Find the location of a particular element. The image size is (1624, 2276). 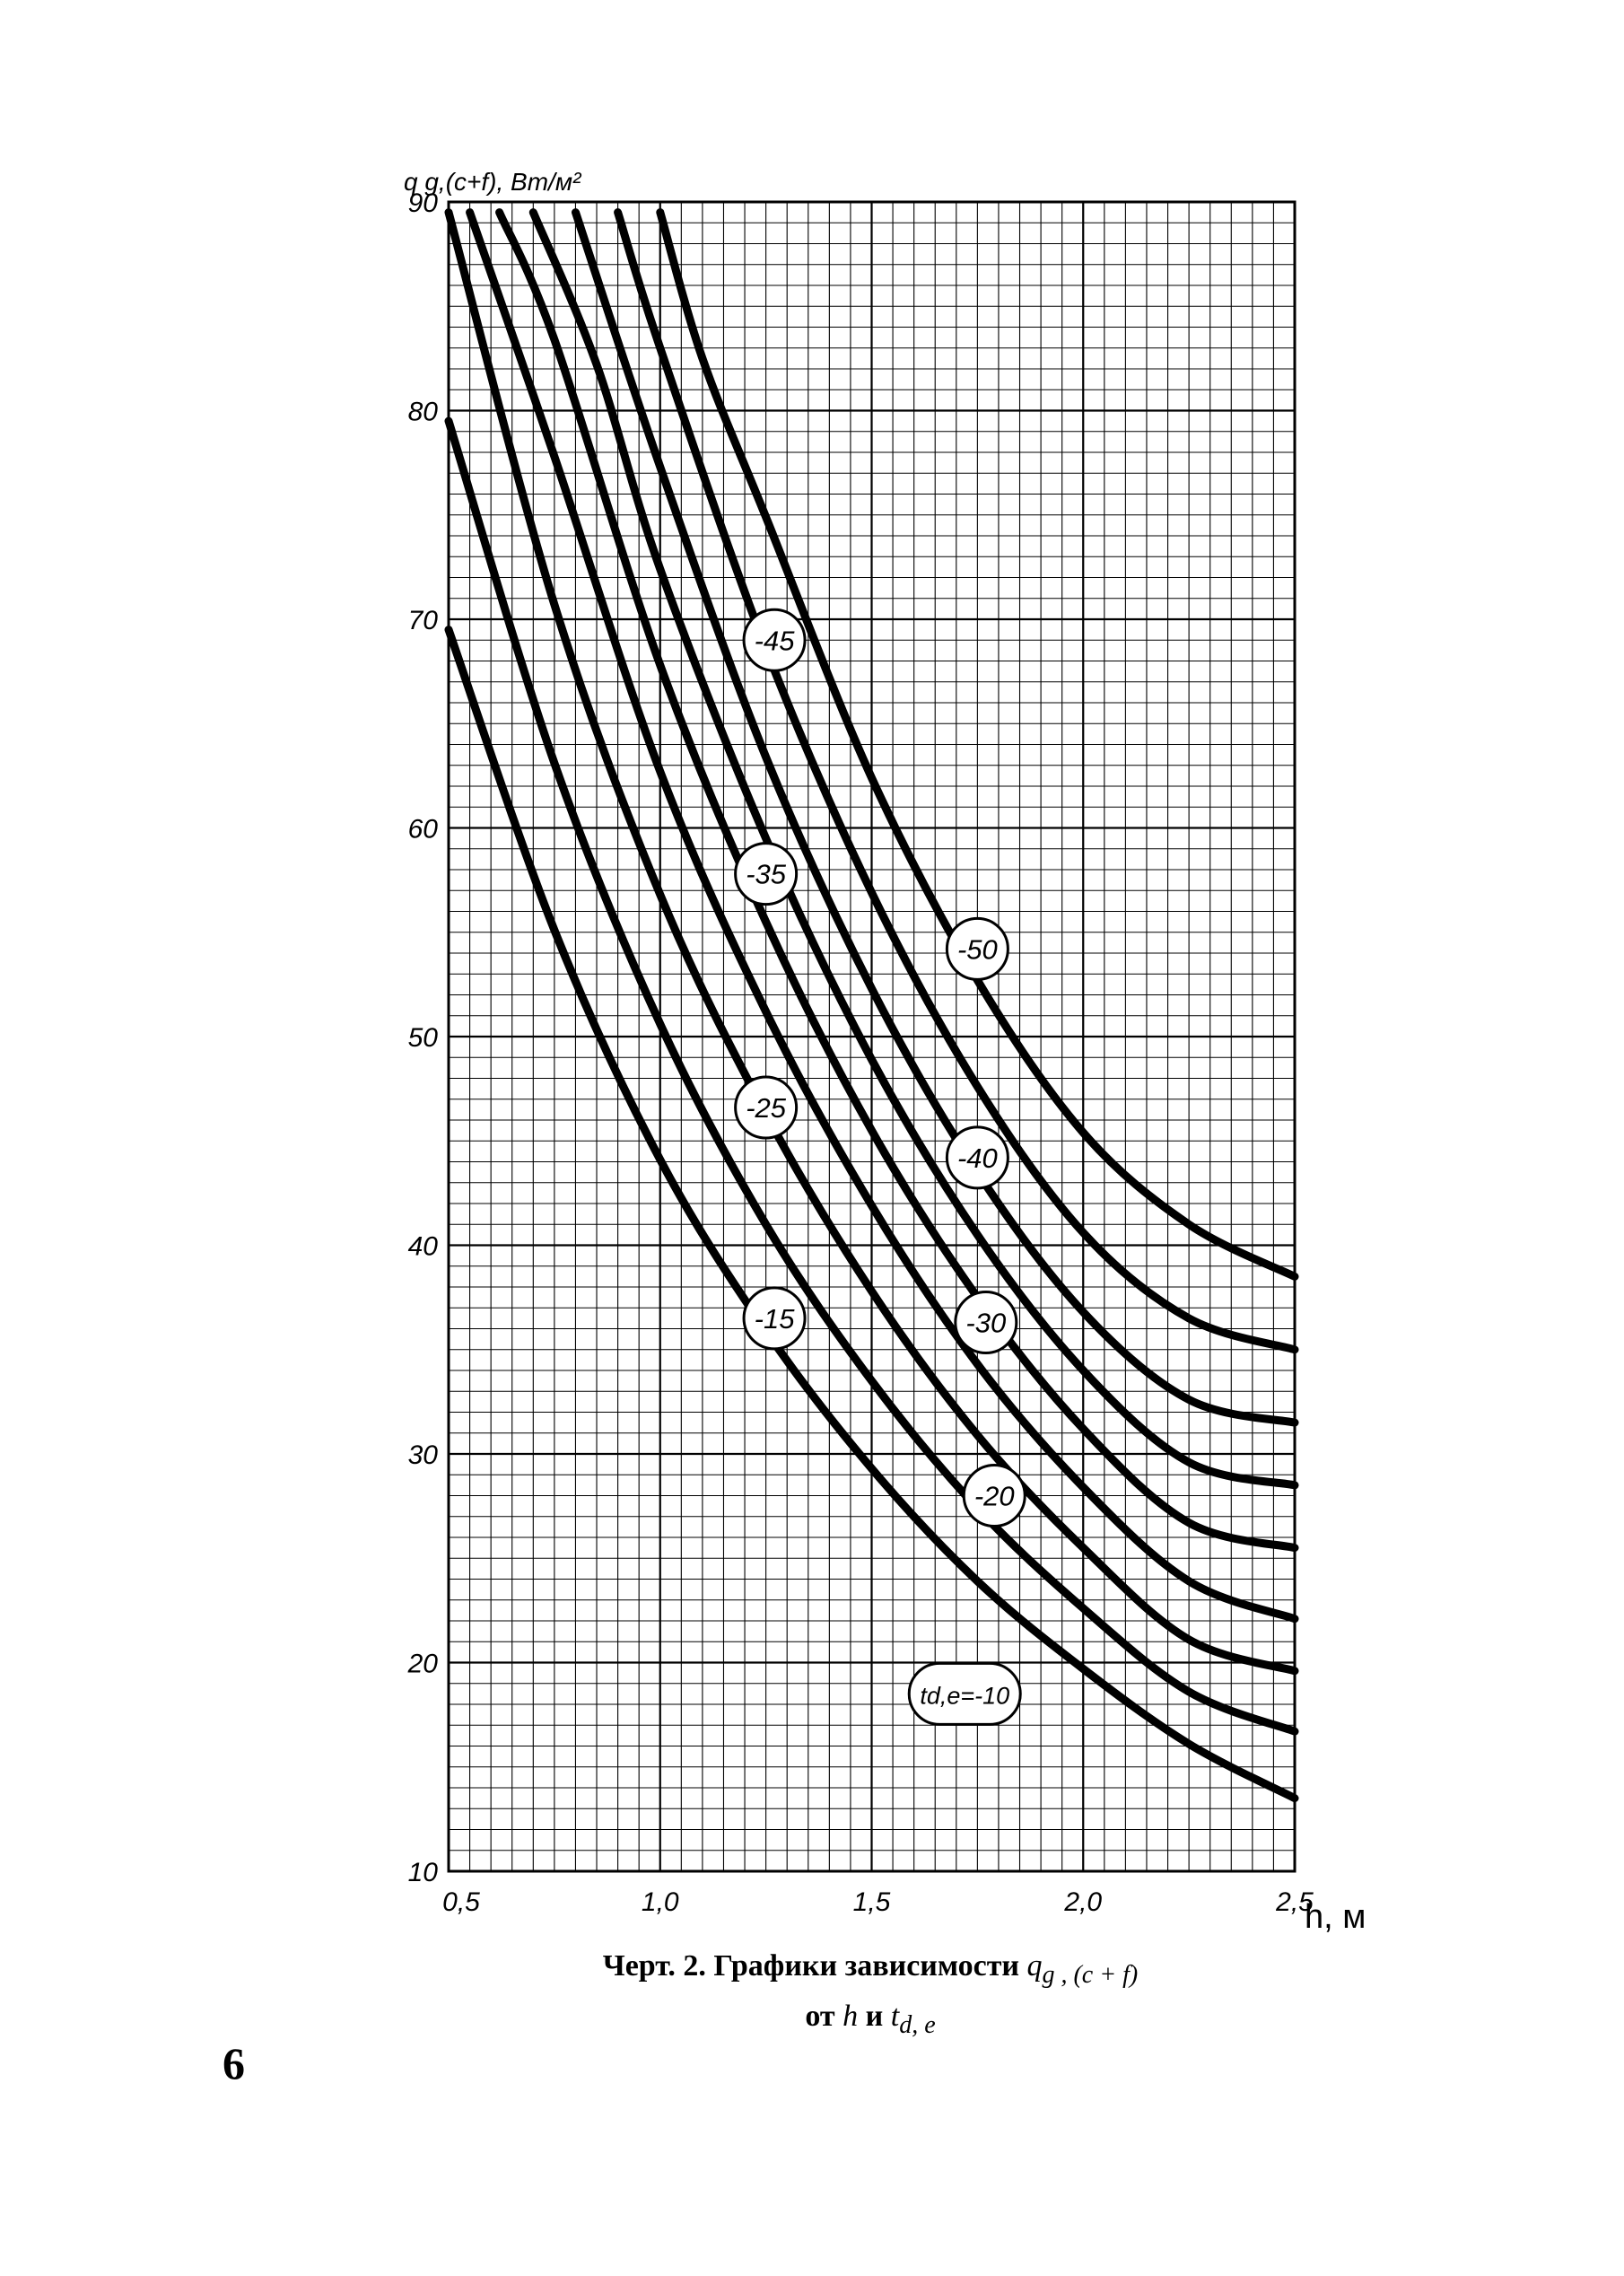

curve-label: -45 is located at coordinates (774, 640).